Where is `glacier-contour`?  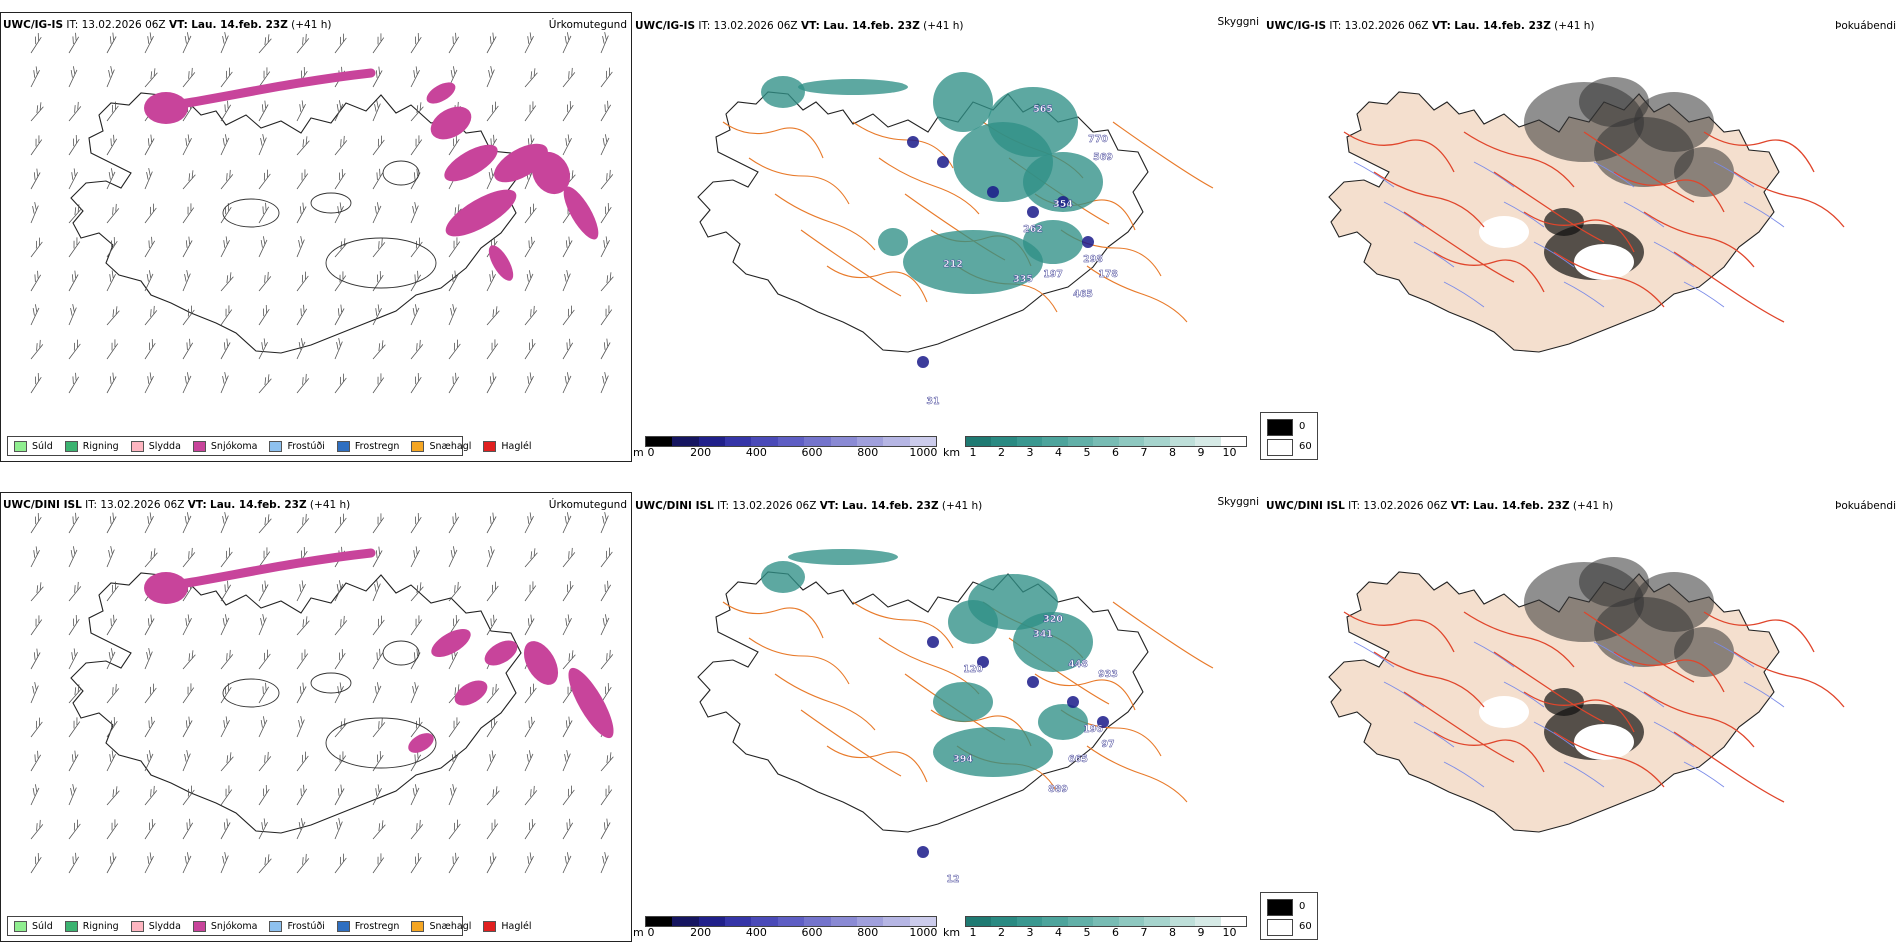 glacier-contour is located at coordinates (251, 213).